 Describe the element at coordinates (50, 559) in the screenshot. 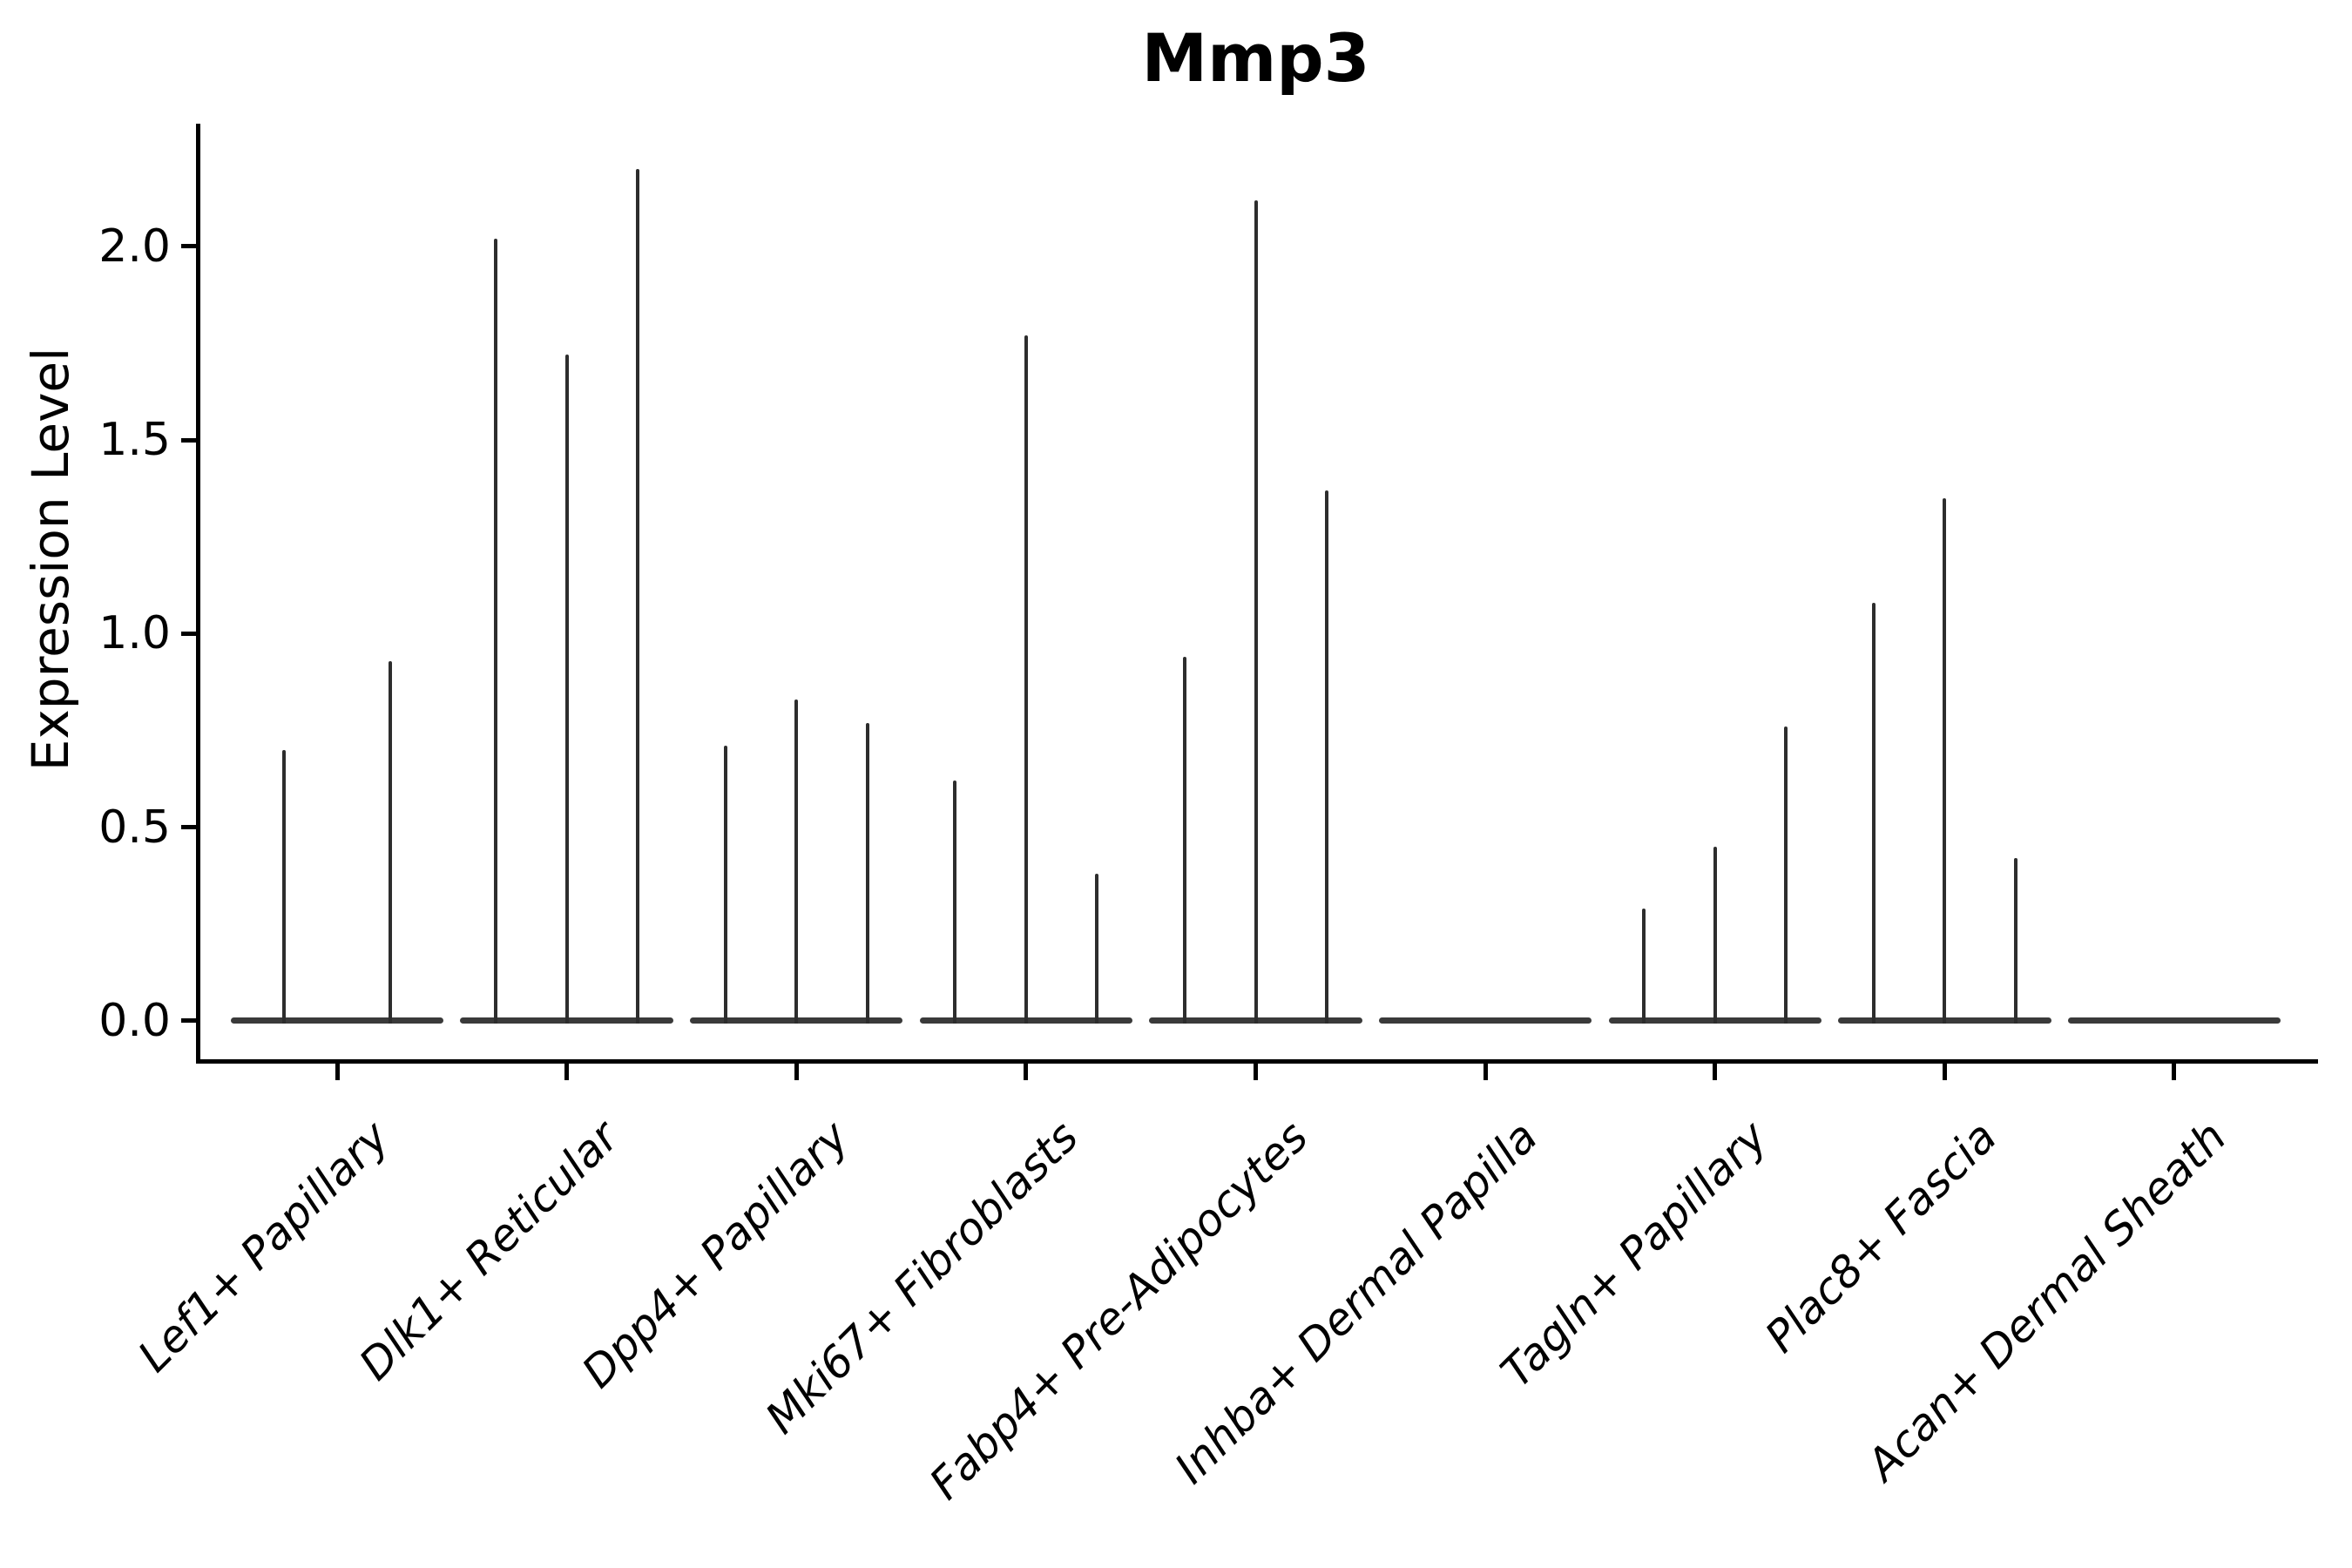

I see `y-axis-label: Expression Level` at that location.